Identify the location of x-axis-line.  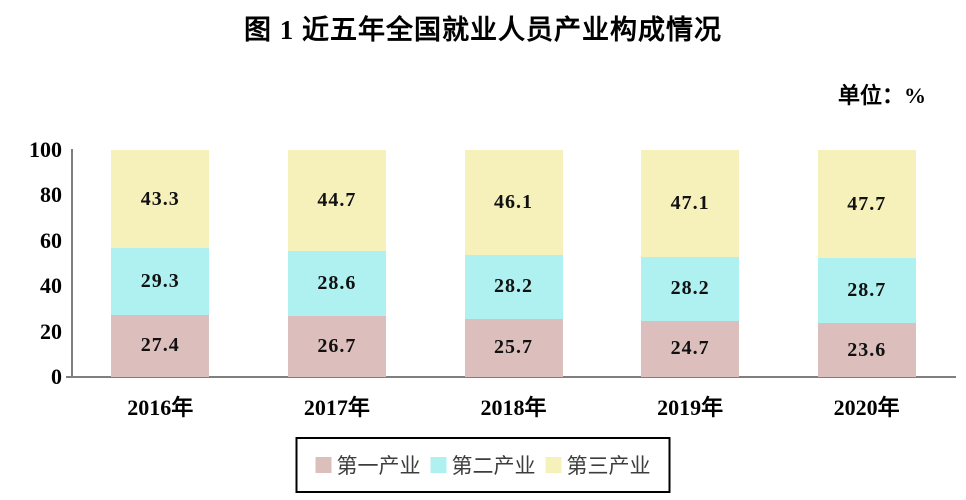
(511, 377).